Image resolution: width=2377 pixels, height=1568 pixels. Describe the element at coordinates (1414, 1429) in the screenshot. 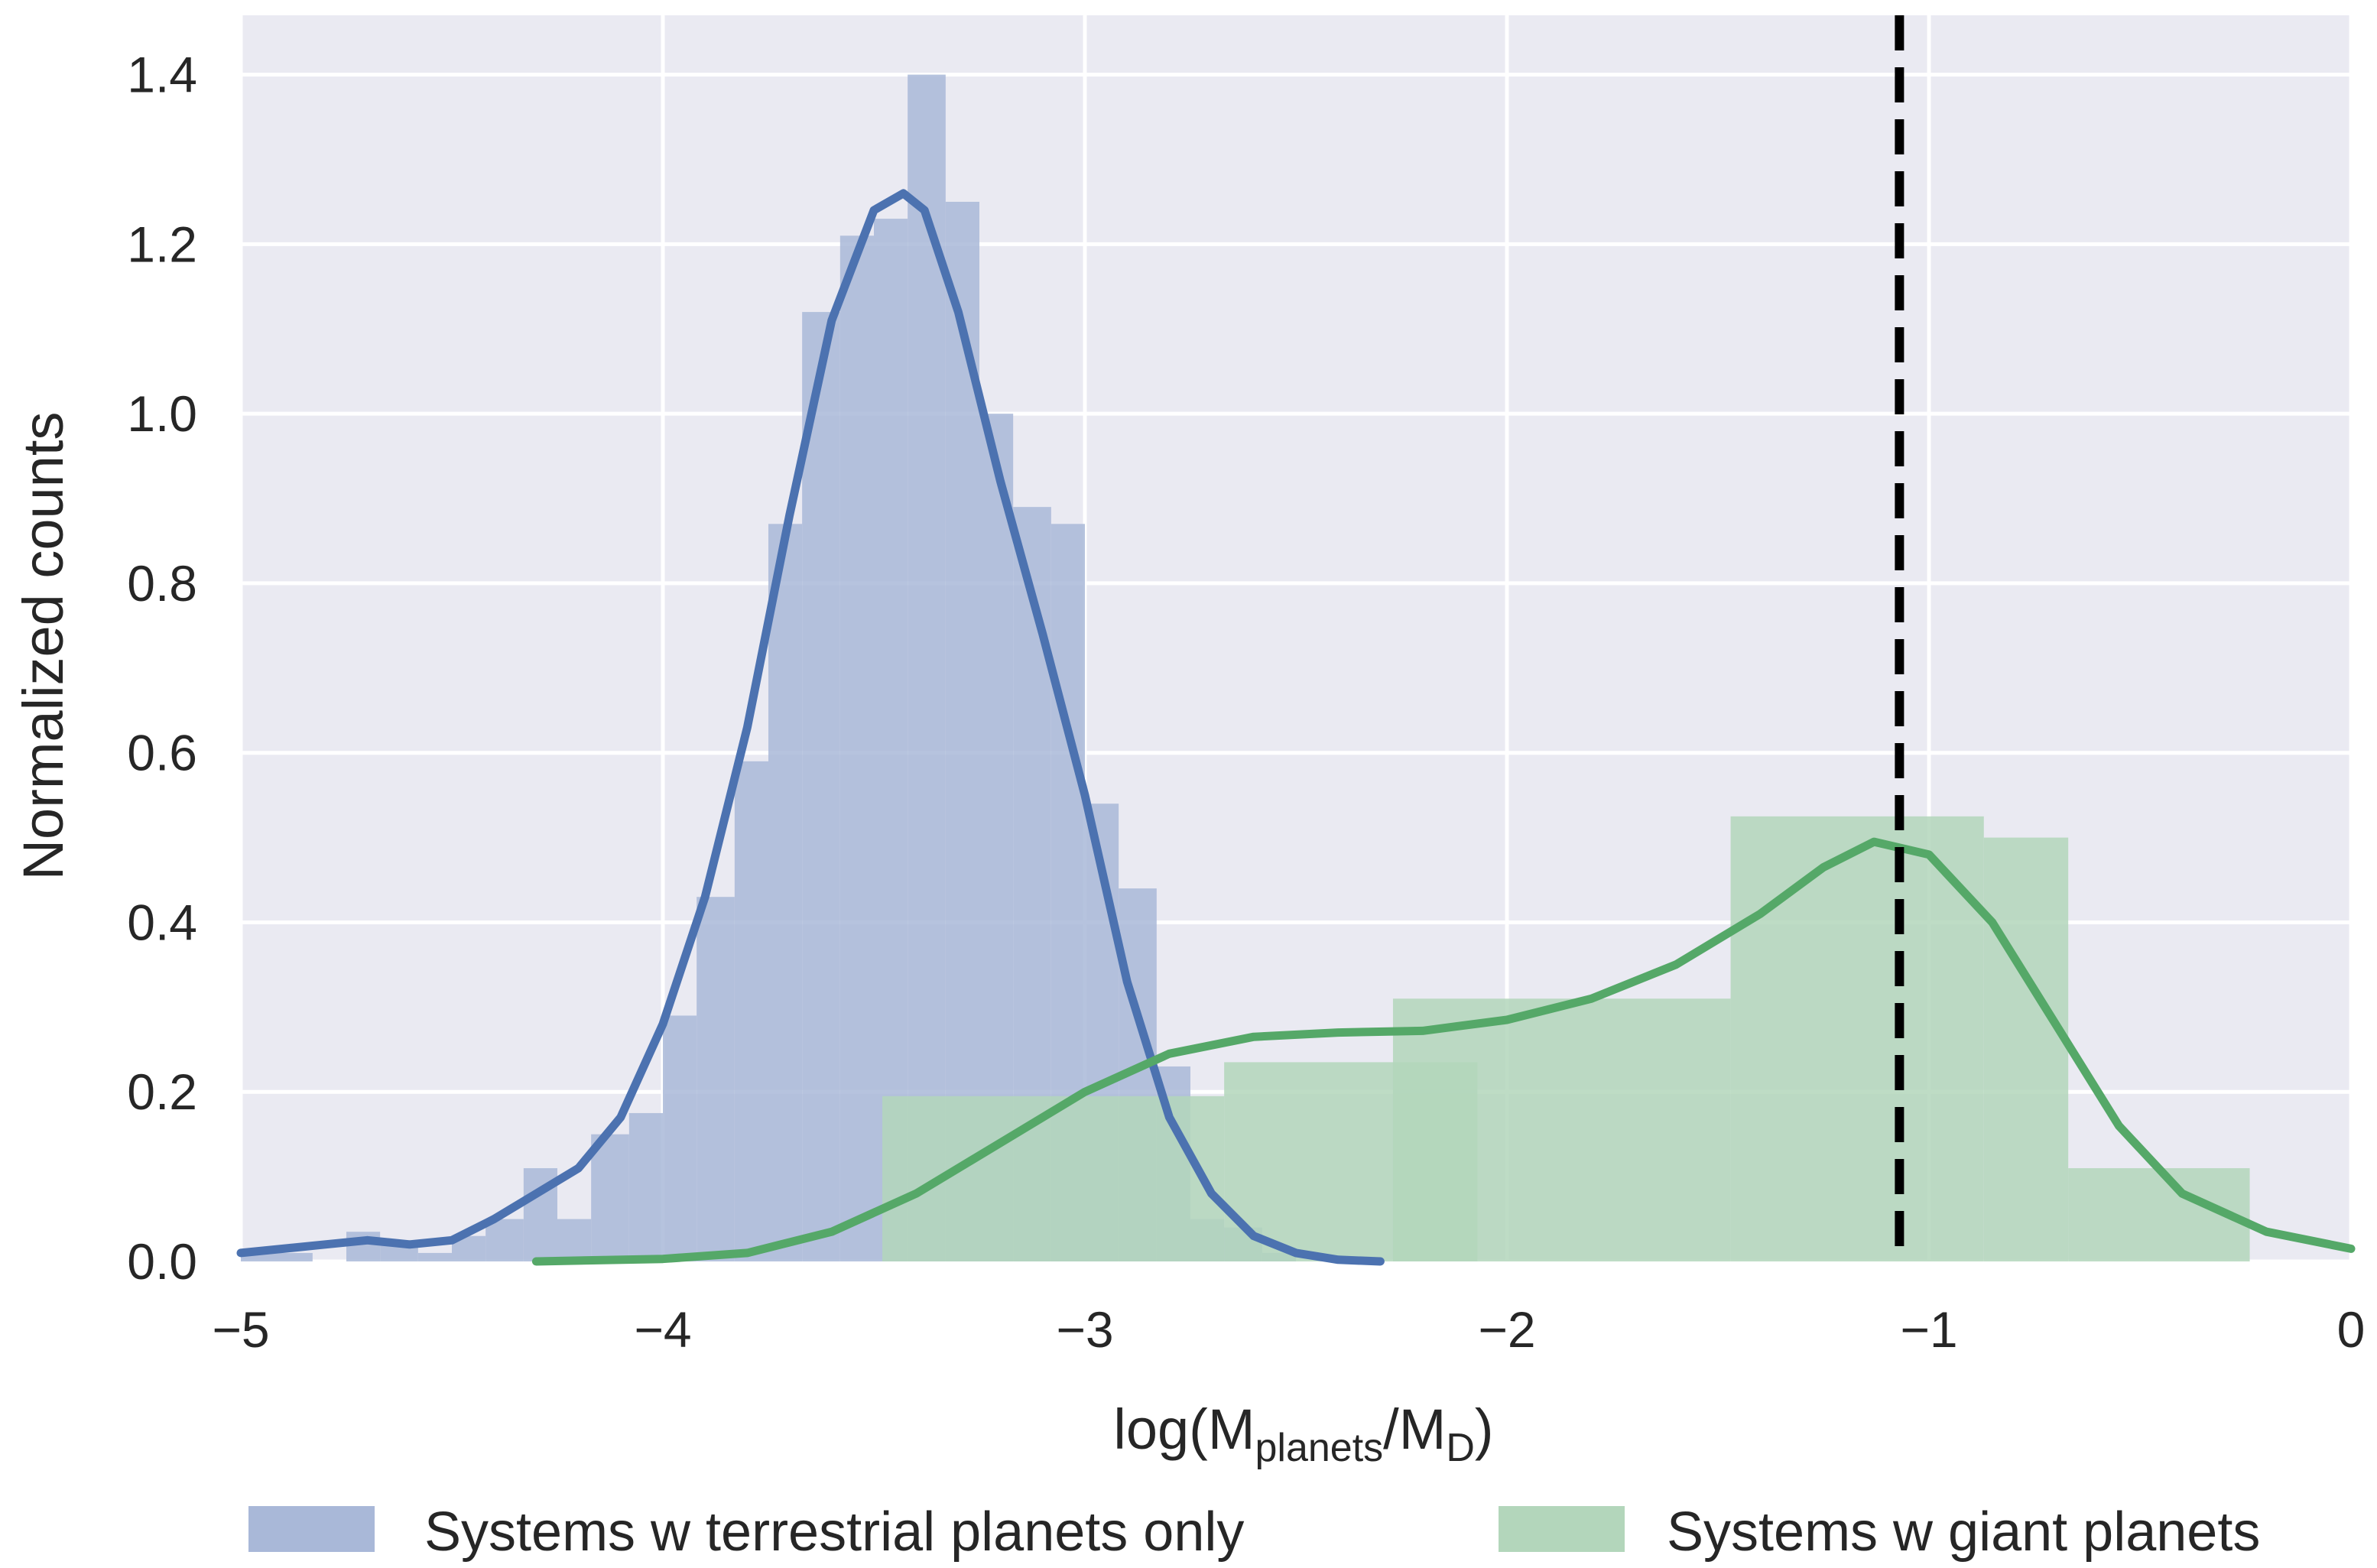

I see `x-axis-label-mid: /M` at that location.